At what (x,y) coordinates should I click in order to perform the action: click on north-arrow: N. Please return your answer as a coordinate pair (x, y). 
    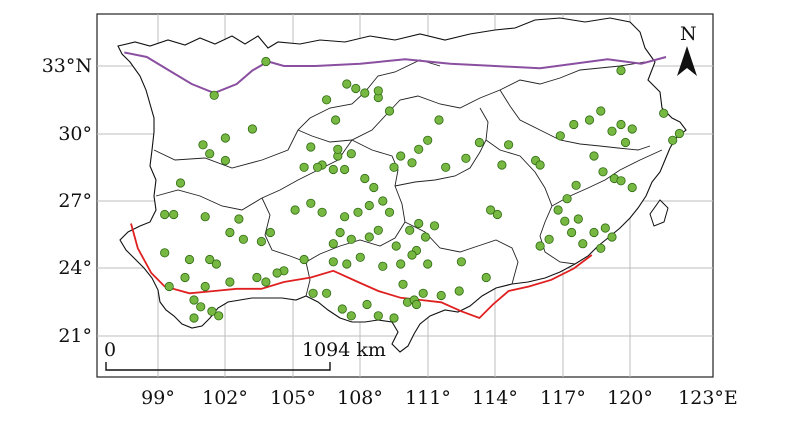
    Looking at the image, I should click on (687, 49).